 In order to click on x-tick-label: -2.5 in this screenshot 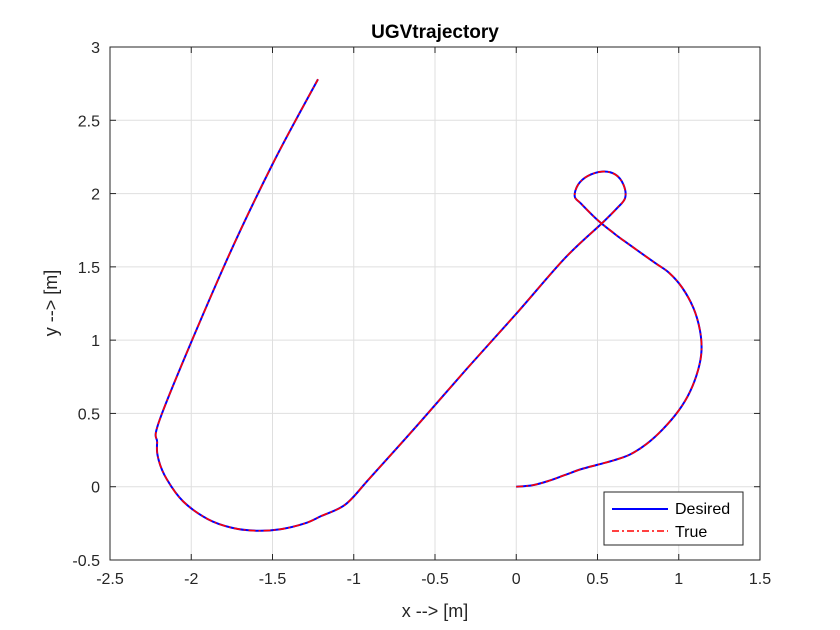, I will do `click(110, 579)`.